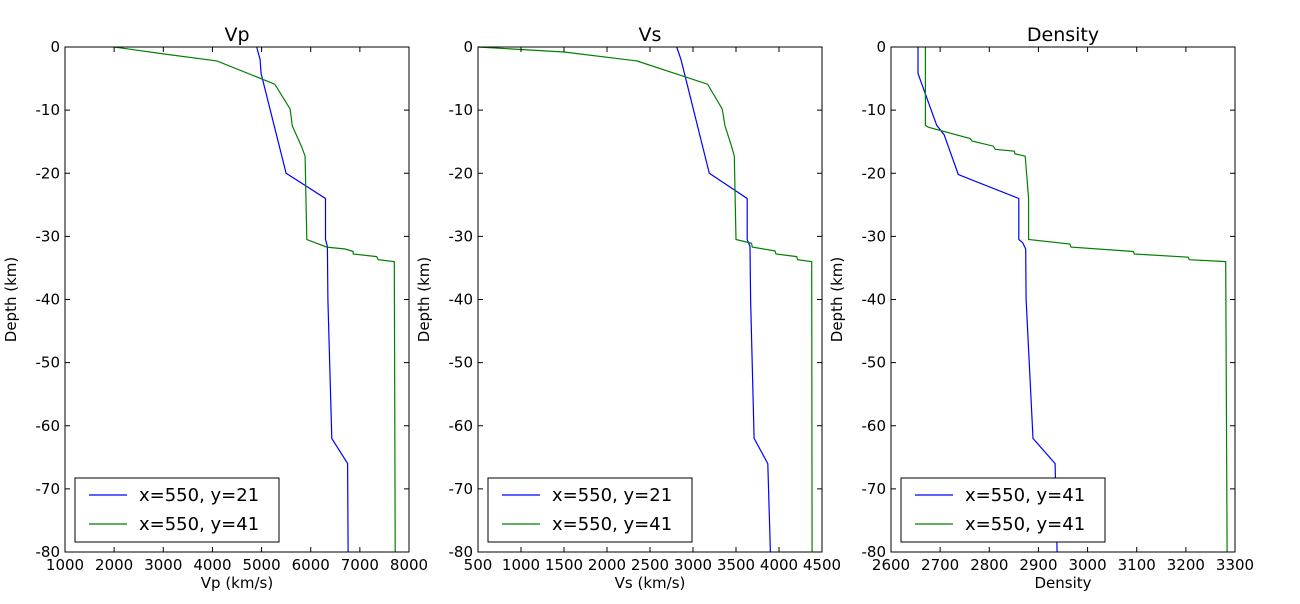 The height and width of the screenshot is (604, 1300). Describe the element at coordinates (1235, 565) in the screenshot. I see `x-tick-label: 3300` at that location.